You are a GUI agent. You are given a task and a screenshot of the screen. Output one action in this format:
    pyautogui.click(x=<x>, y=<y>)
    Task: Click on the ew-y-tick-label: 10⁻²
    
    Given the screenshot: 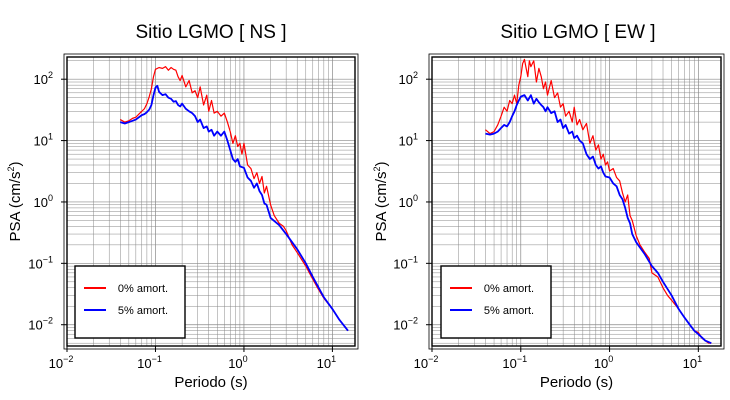 What is the action you would take?
    pyautogui.click(x=405, y=324)
    